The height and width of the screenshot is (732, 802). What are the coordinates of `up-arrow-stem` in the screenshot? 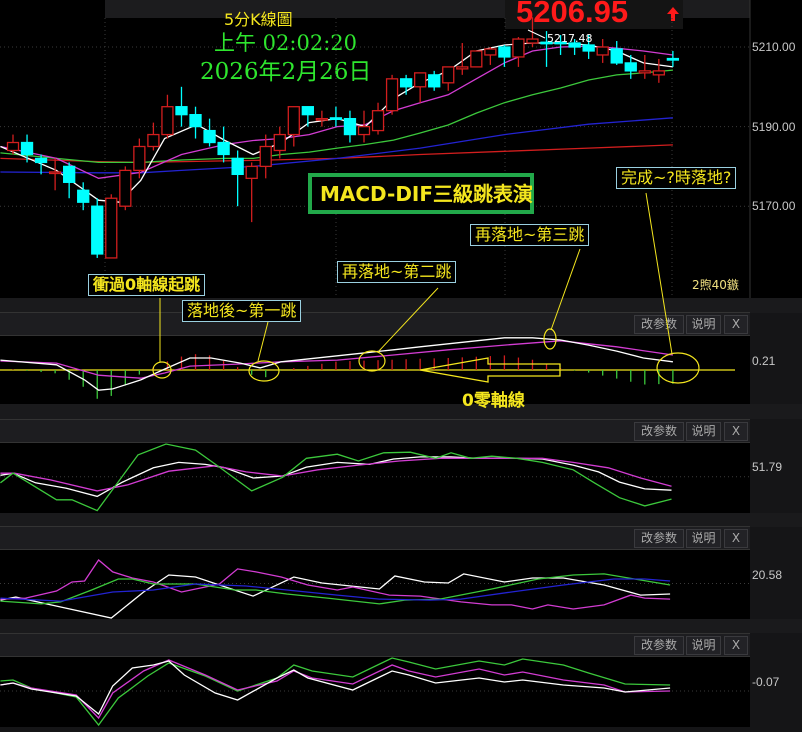 It's located at (673, 17).